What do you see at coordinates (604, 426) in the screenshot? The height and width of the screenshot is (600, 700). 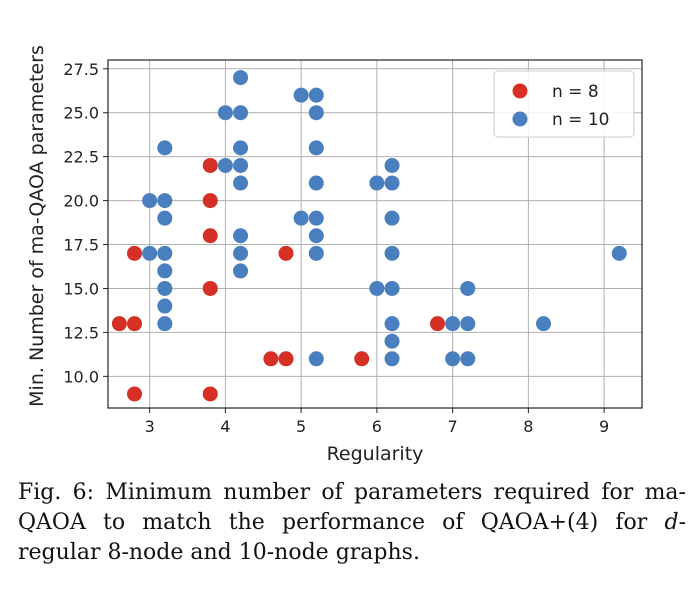 I see `x-tick-label: 9` at bounding box center [604, 426].